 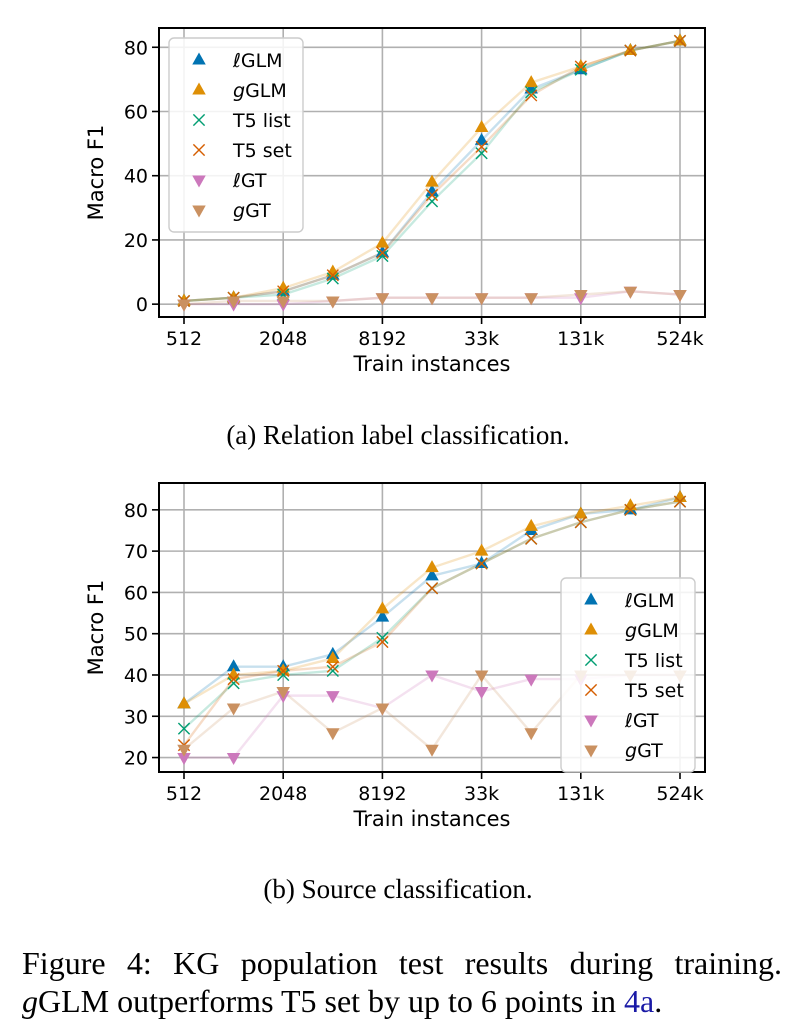 I want to click on y-axis-title: Macro F1, so click(x=96, y=173).